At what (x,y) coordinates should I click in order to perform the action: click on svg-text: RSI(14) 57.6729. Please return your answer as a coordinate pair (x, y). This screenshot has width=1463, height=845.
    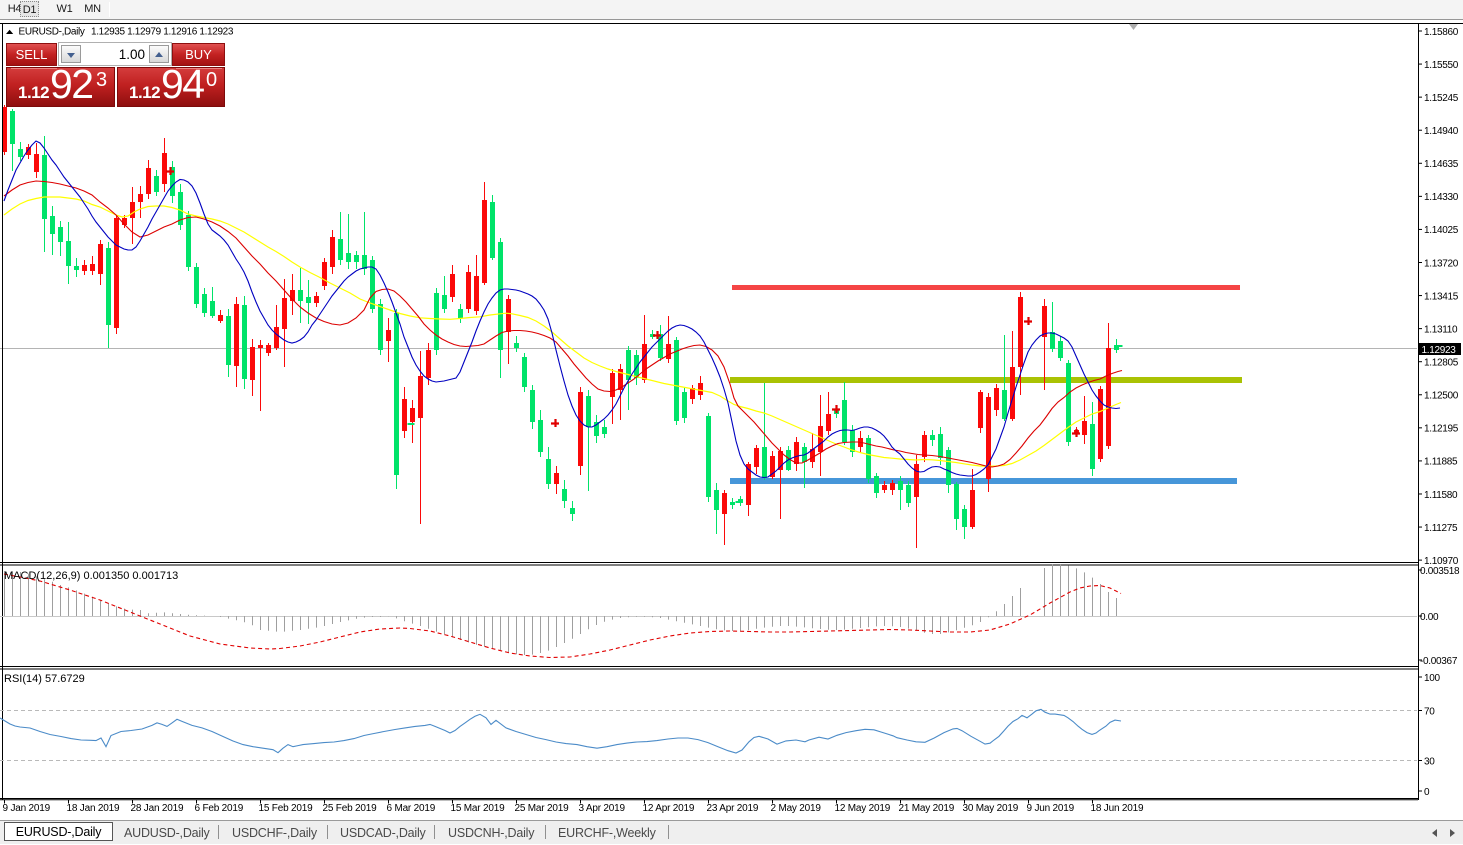
    Looking at the image, I should click on (44, 679).